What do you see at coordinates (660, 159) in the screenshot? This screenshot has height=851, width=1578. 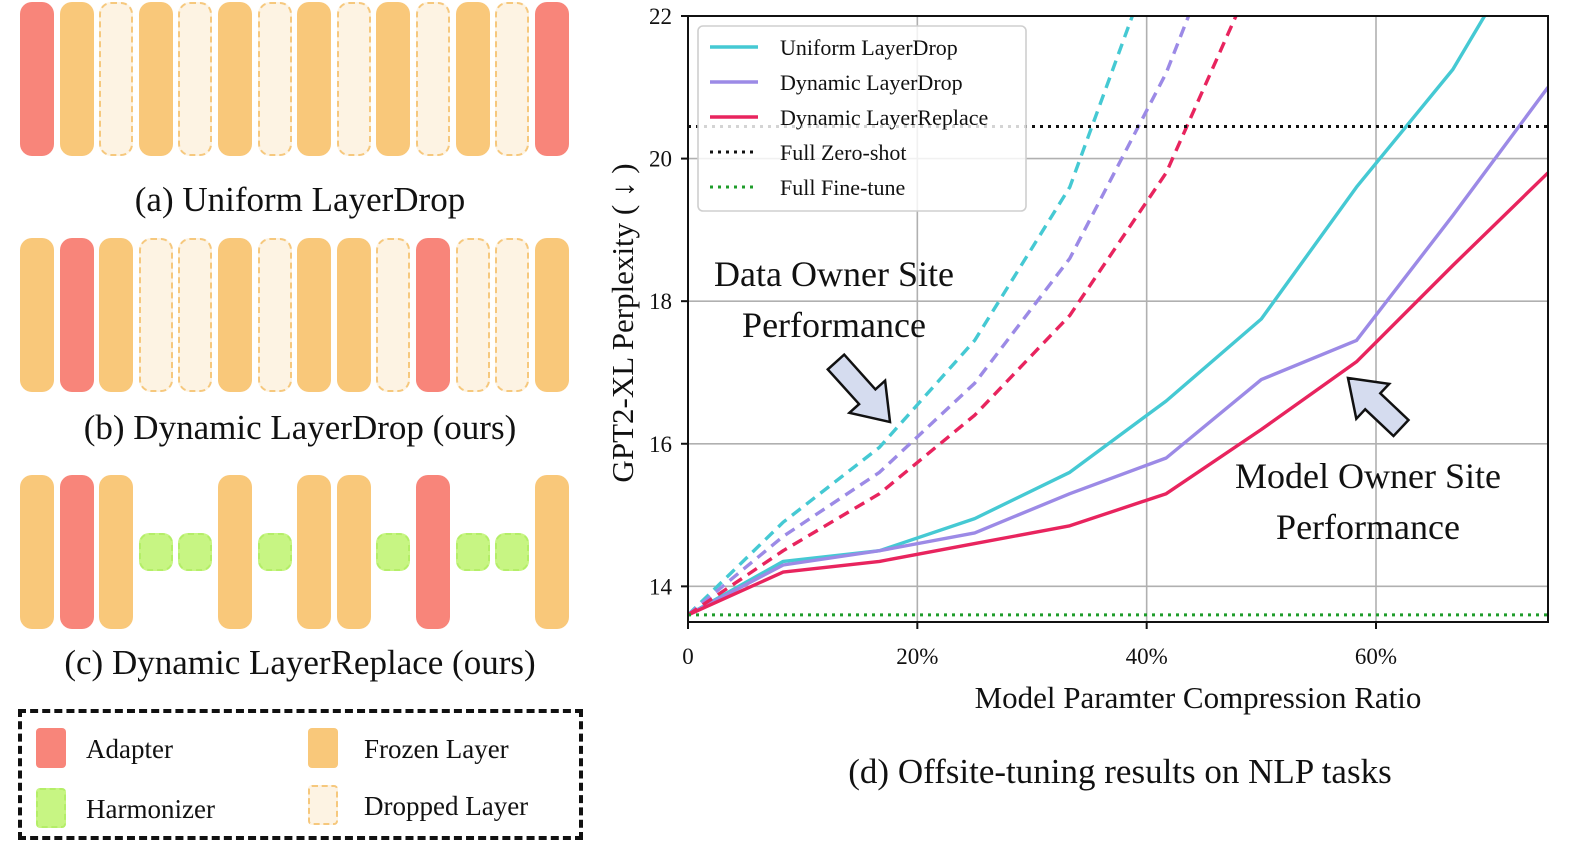 I see `y-tick-label: 20` at bounding box center [660, 159].